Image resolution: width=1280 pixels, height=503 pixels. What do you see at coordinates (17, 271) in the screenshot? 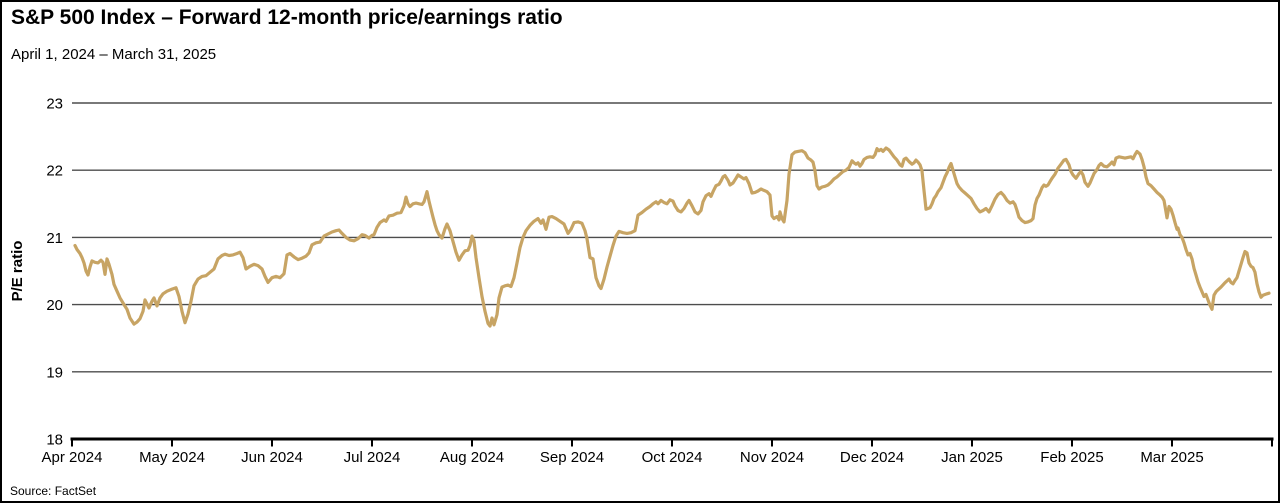
I see `y-axis-label: P/E ratio` at bounding box center [17, 271].